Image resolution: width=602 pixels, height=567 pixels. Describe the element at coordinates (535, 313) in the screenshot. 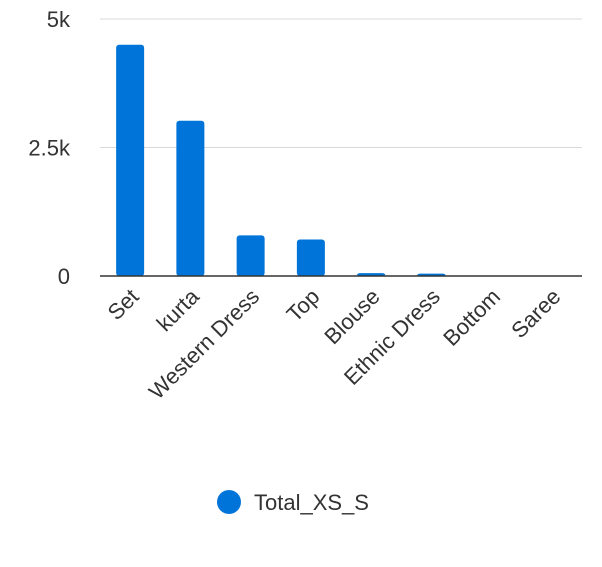

I see `x-tick-label: Saree` at that location.